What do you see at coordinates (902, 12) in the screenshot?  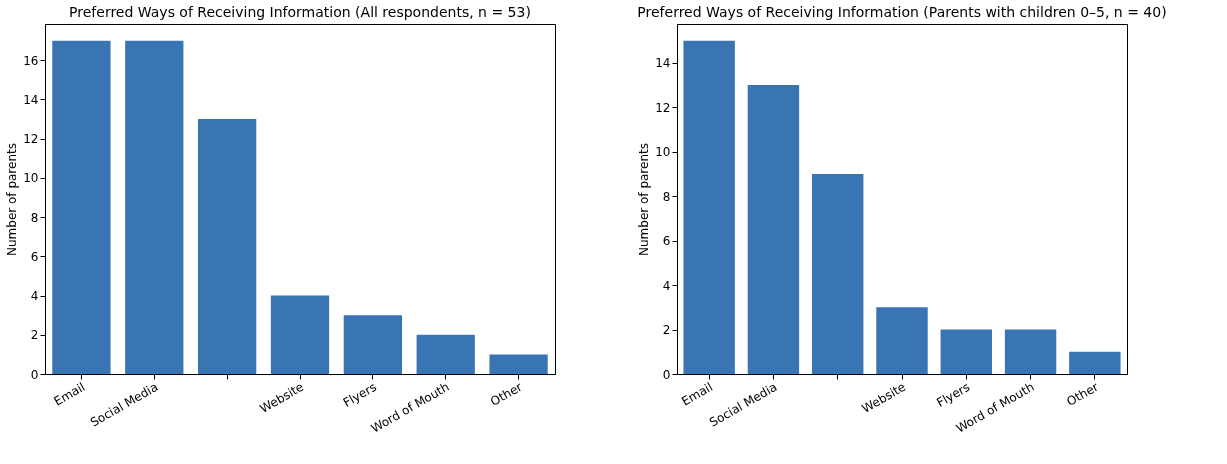 I see `chart-title: Preferred Ways of Receiving Information (Parents with children 0–5, n = 40)` at bounding box center [902, 12].